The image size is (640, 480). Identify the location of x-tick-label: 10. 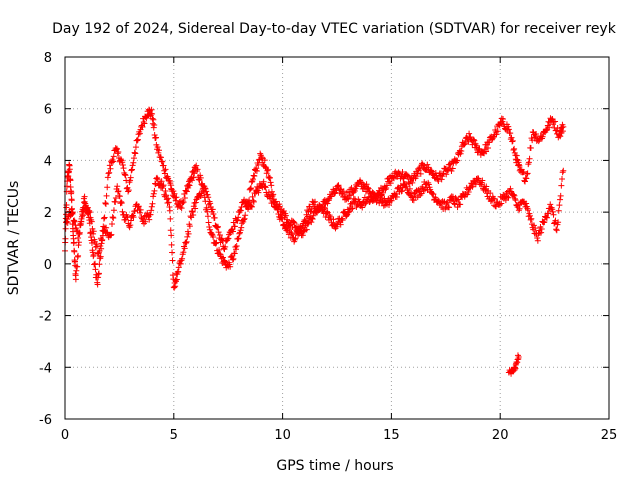
(282, 435).